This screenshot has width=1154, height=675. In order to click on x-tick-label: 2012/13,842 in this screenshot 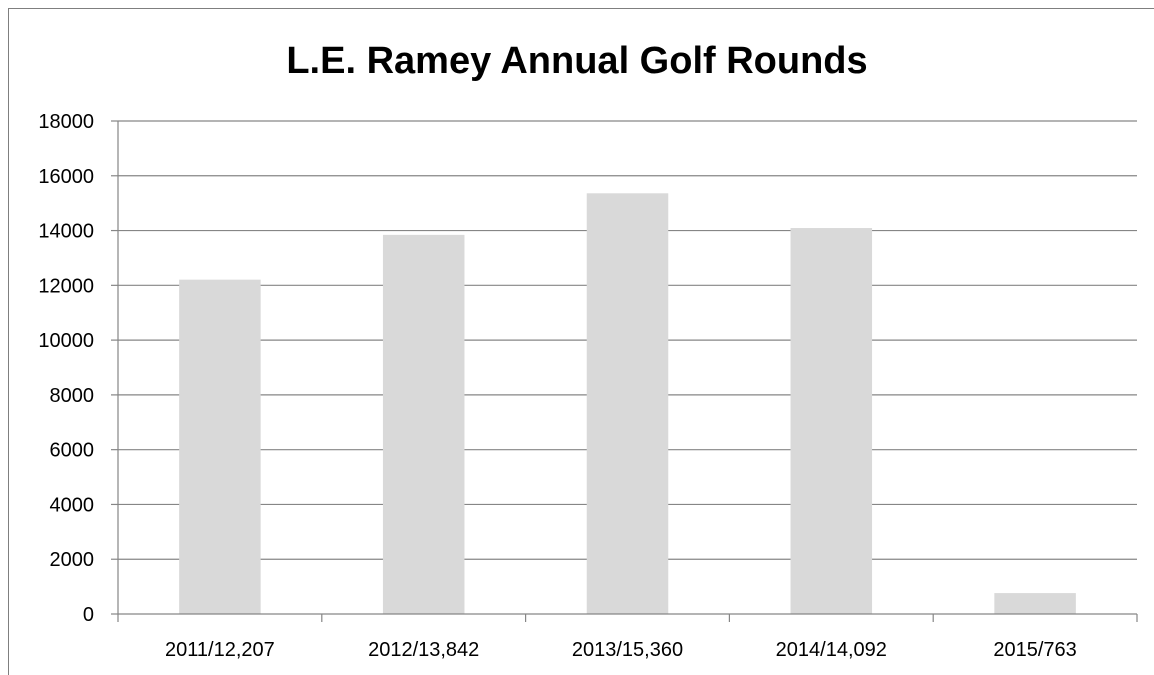, I will do `click(423, 650)`.